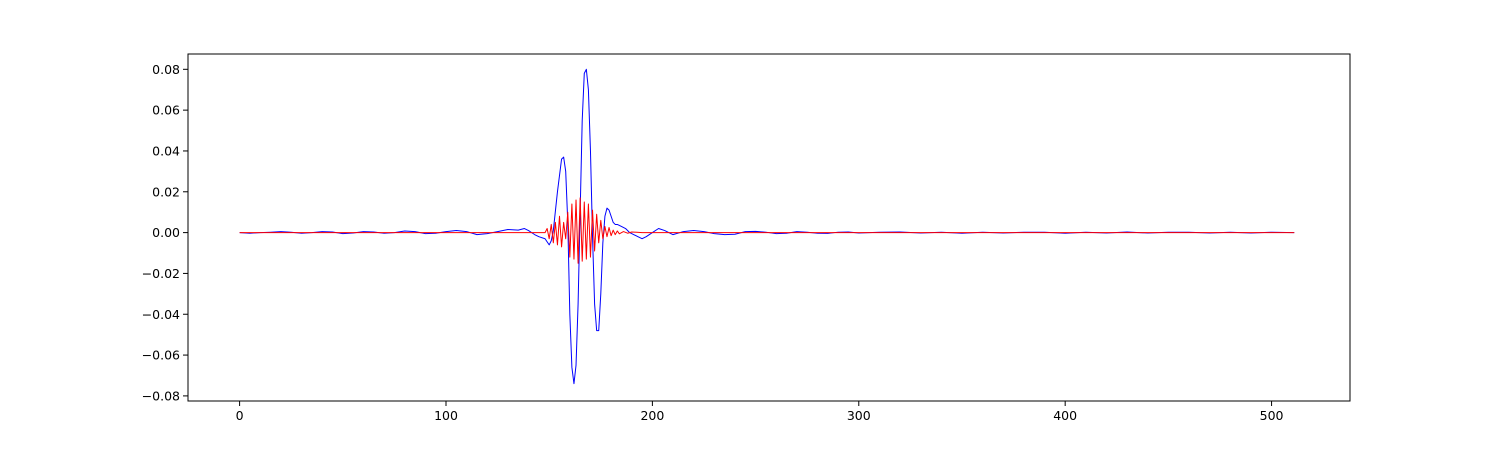 This screenshot has width=1500, height=450. I want to click on y-tick-label: −0.08, so click(161, 395).